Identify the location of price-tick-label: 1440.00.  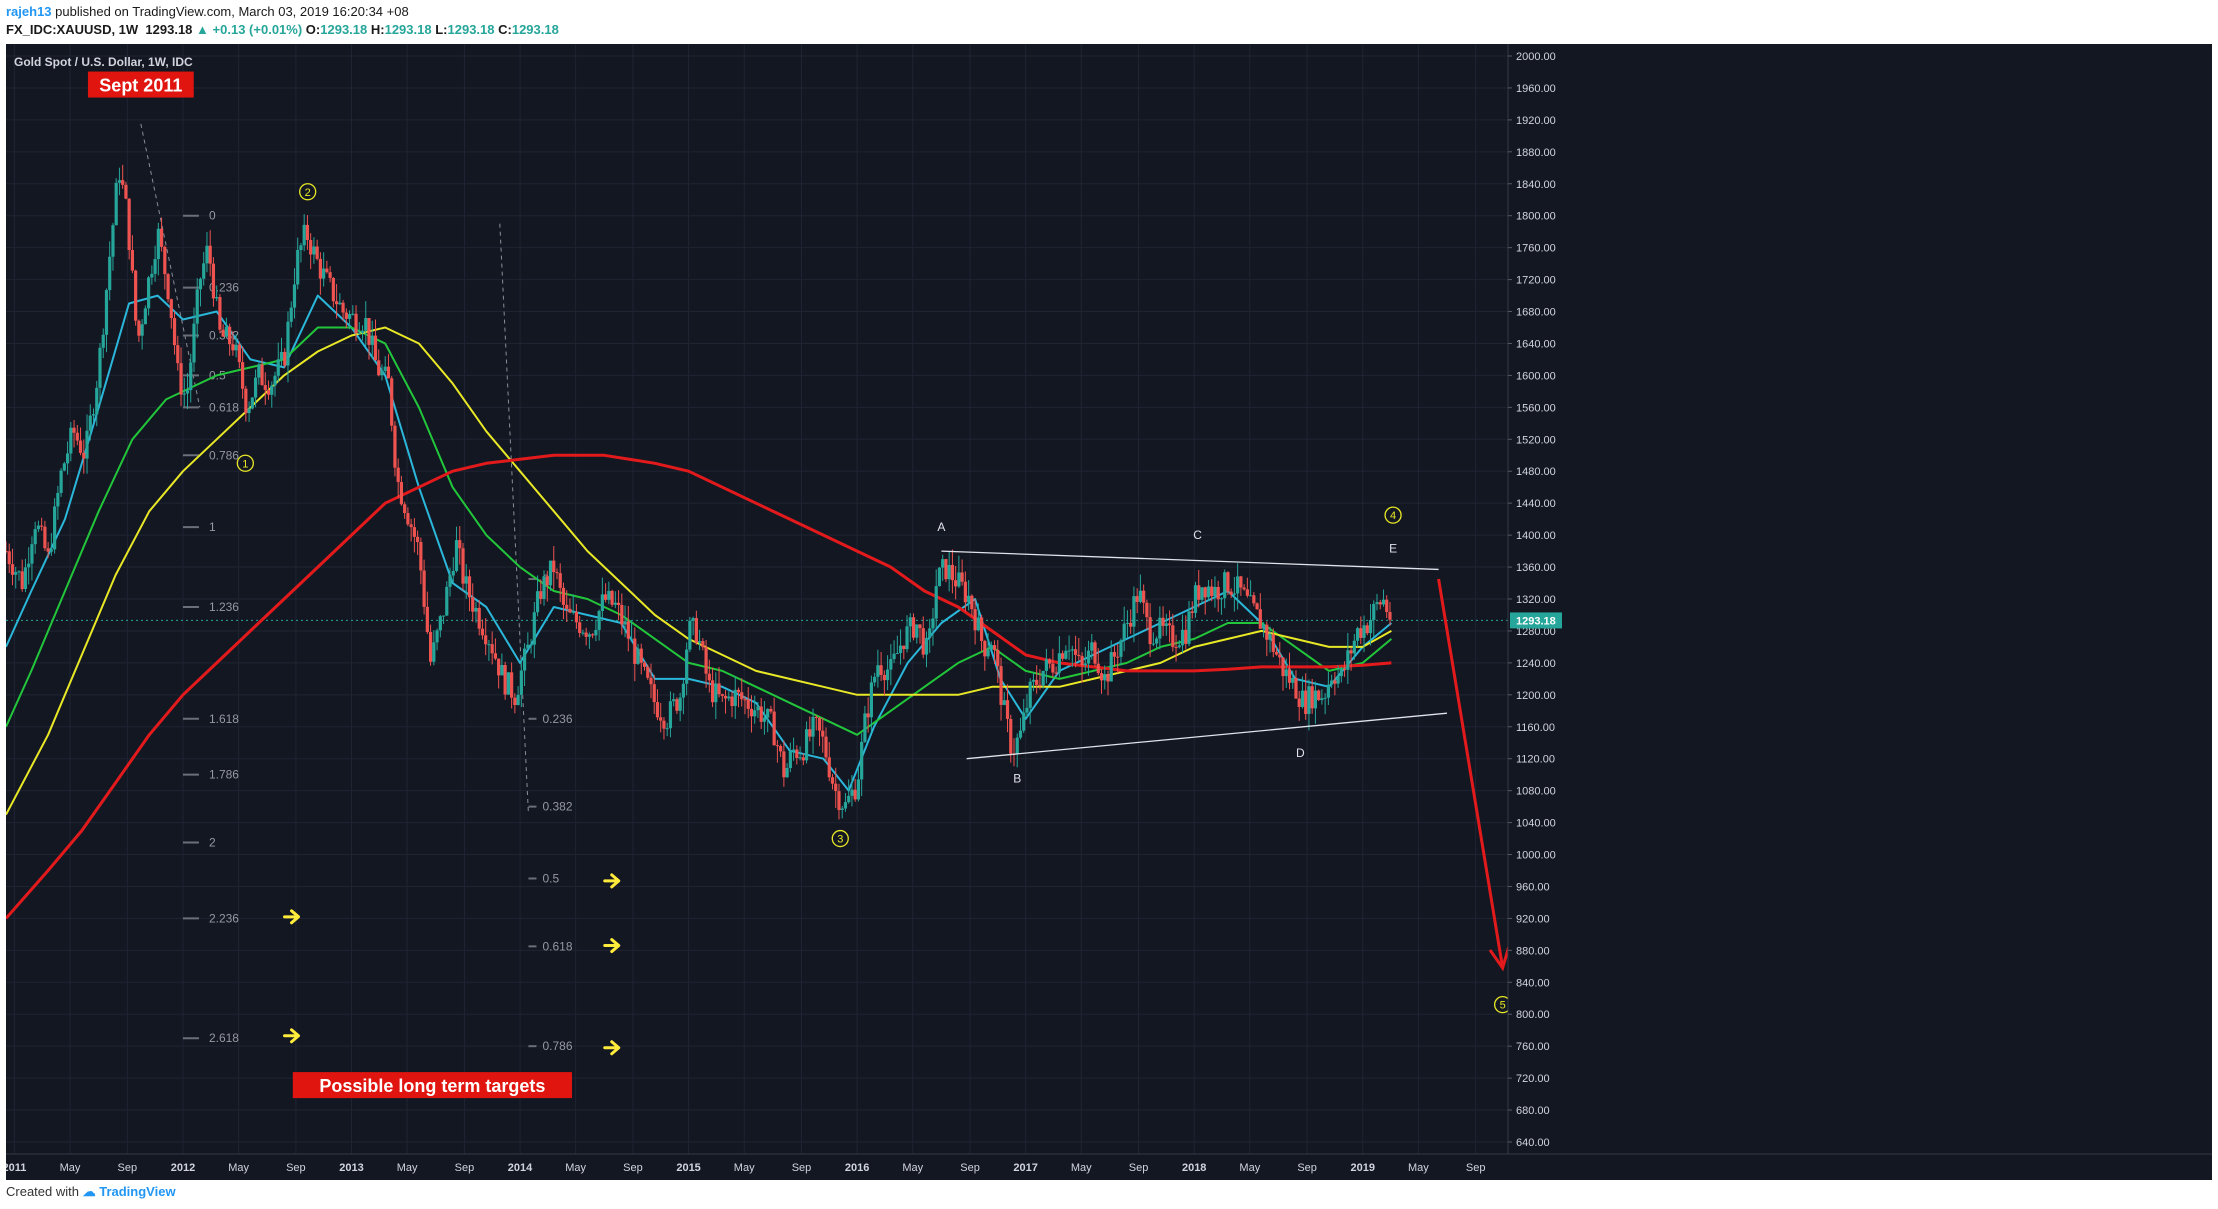
(1536, 504).